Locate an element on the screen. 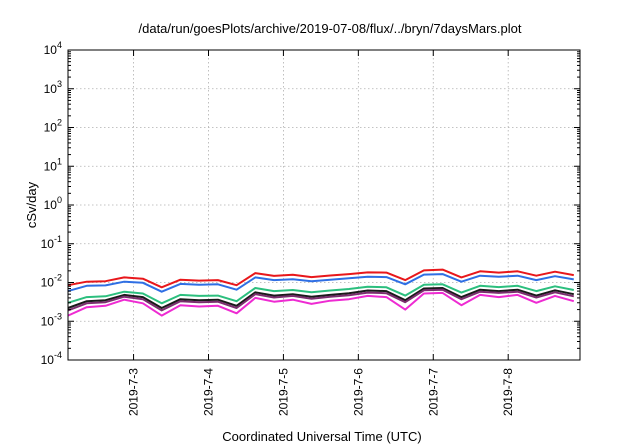  y-tick-label: 10⁻⁴ is located at coordinates (51, 358).